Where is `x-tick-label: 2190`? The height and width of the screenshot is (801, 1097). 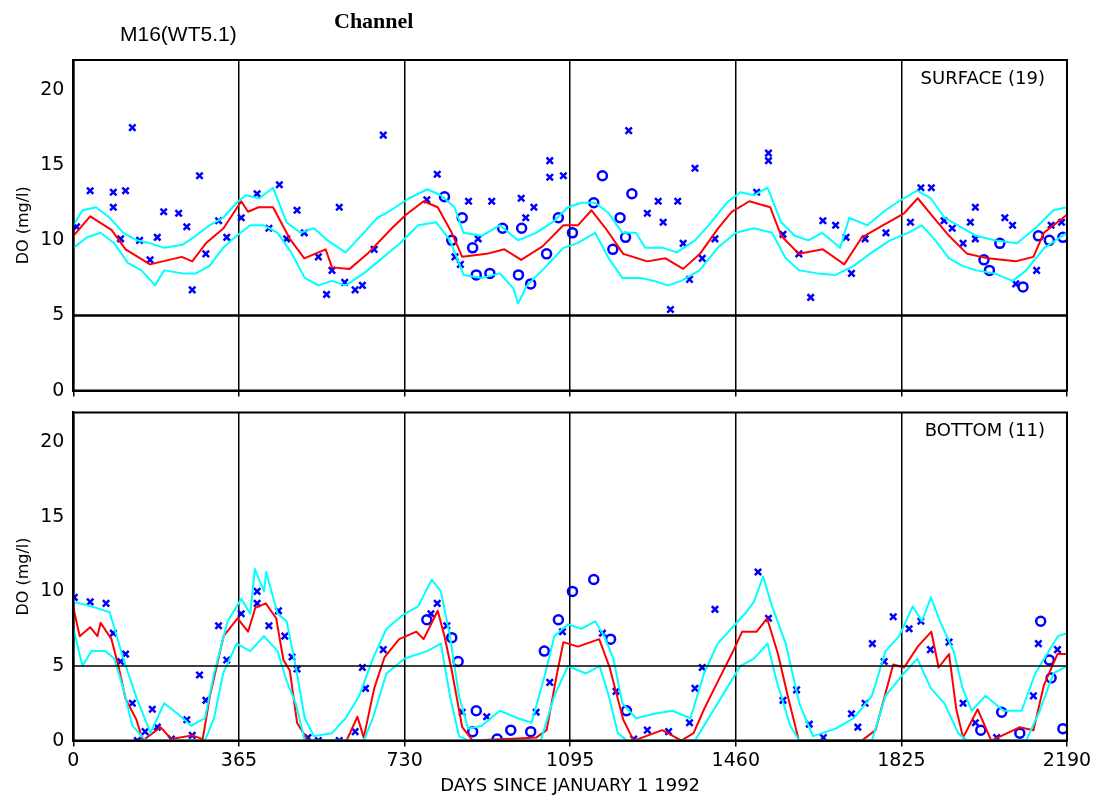
x-tick-label: 2190 is located at coordinates (1067, 758).